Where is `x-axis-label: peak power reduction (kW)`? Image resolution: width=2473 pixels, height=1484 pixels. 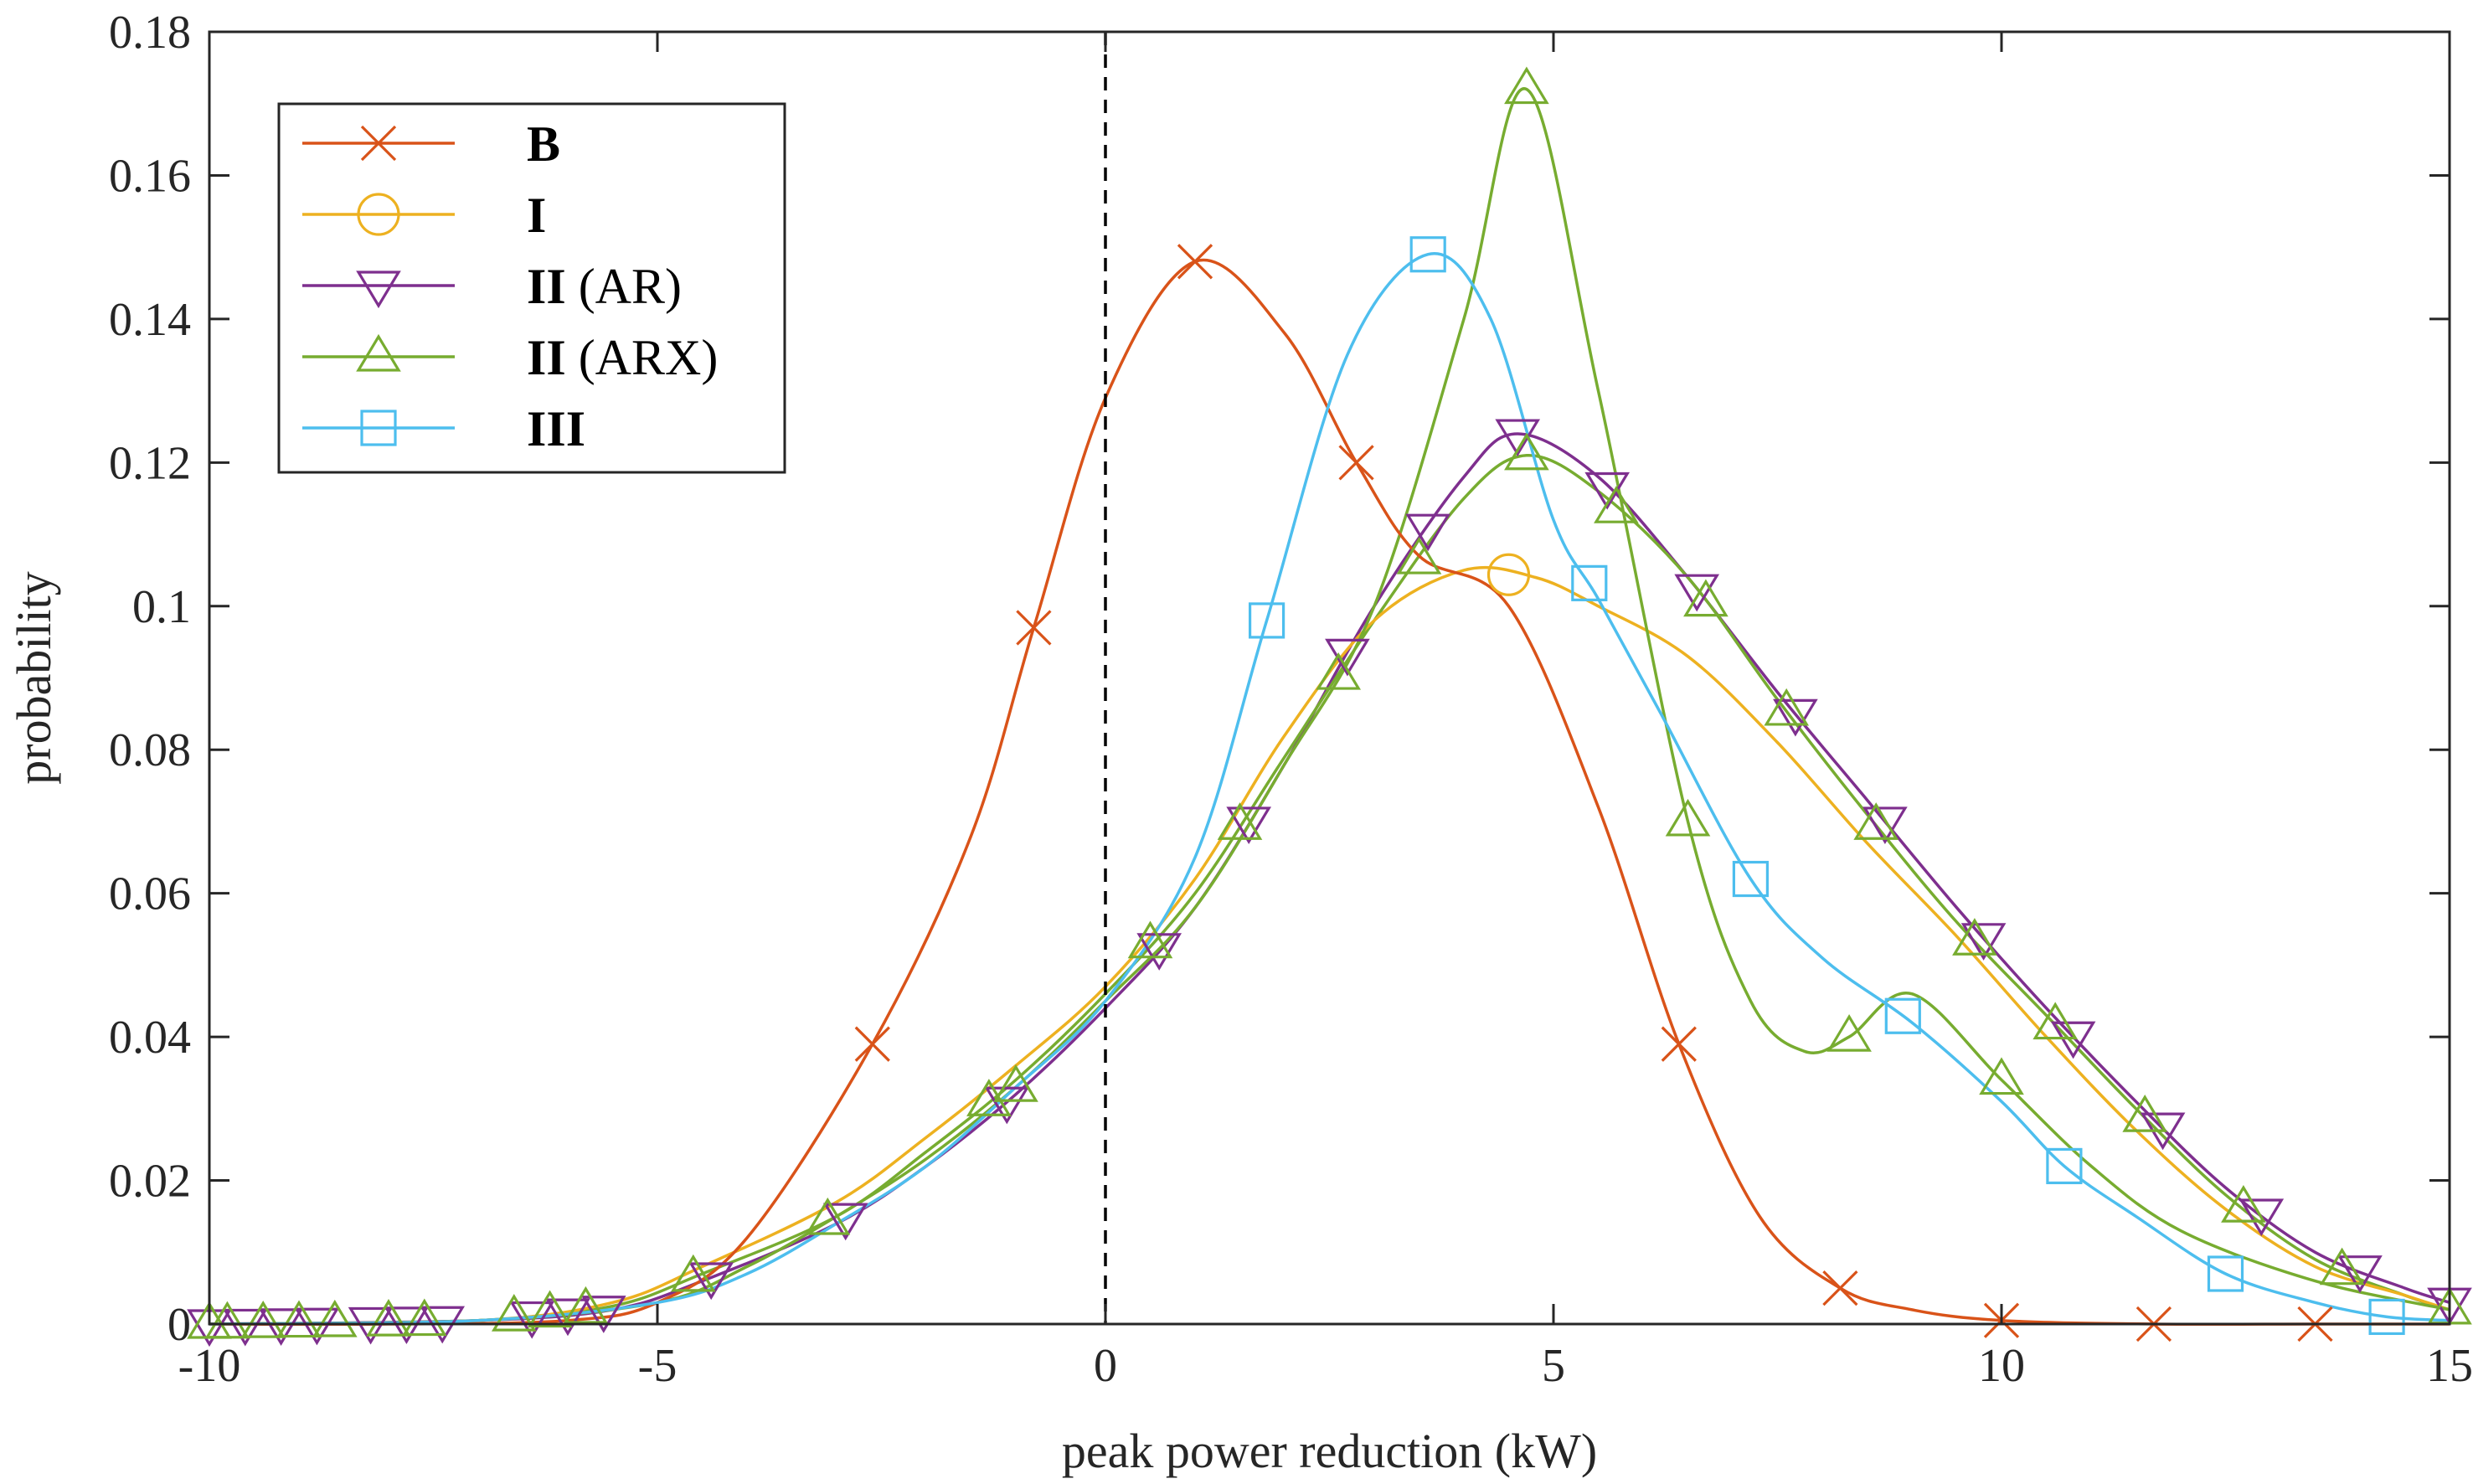
x-axis-label: peak power reduction (kW) is located at coordinates (1329, 1451).